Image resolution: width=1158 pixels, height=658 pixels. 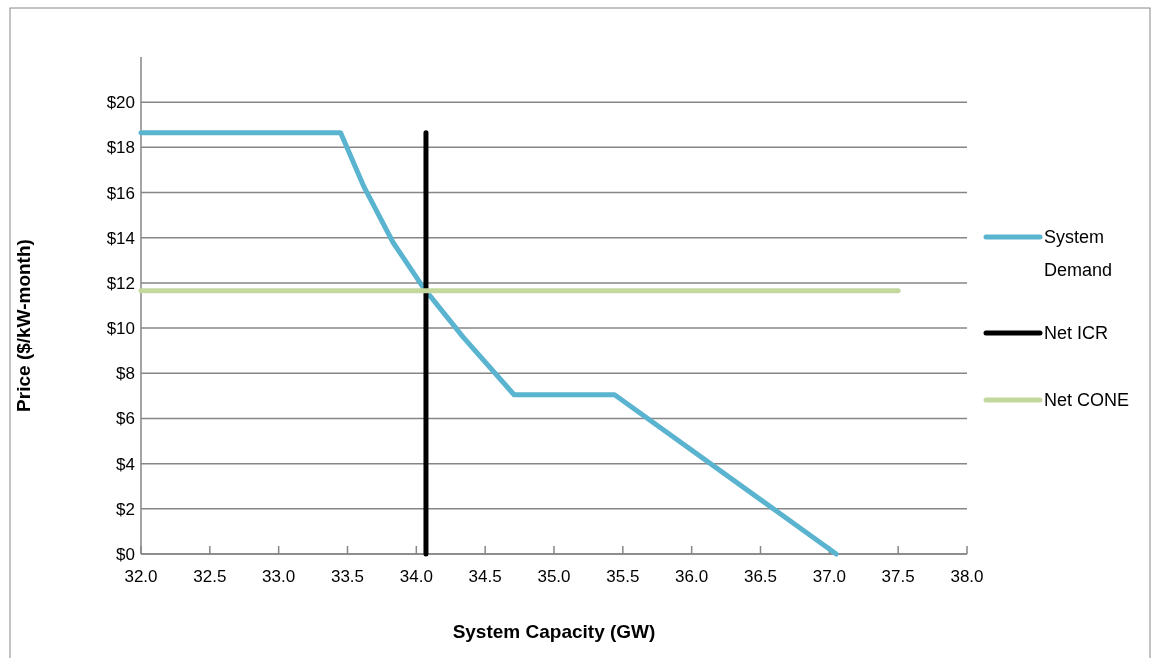 I want to click on x-tick-label: 32.5, so click(x=210, y=576).